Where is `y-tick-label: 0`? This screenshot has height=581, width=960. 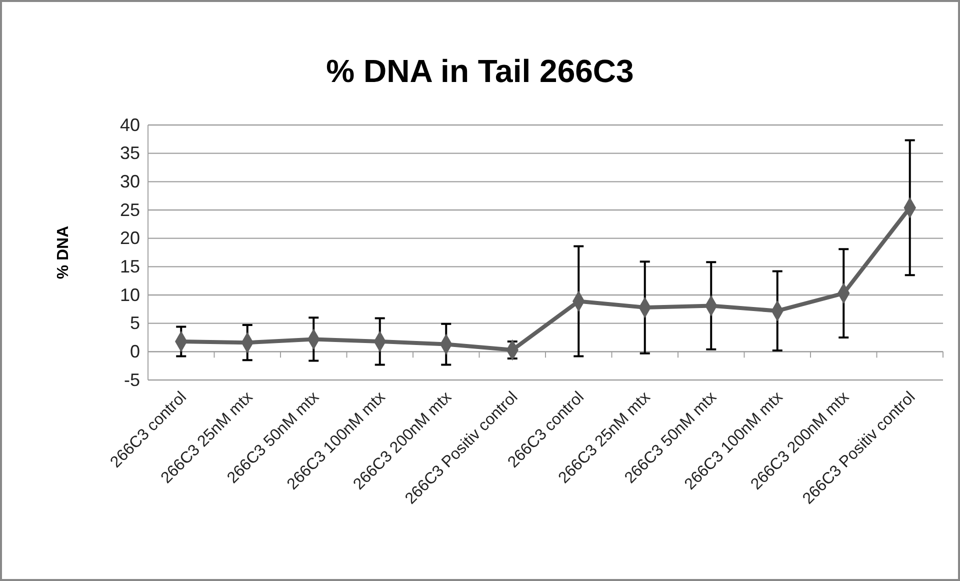 y-tick-label: 0 is located at coordinates (135, 351).